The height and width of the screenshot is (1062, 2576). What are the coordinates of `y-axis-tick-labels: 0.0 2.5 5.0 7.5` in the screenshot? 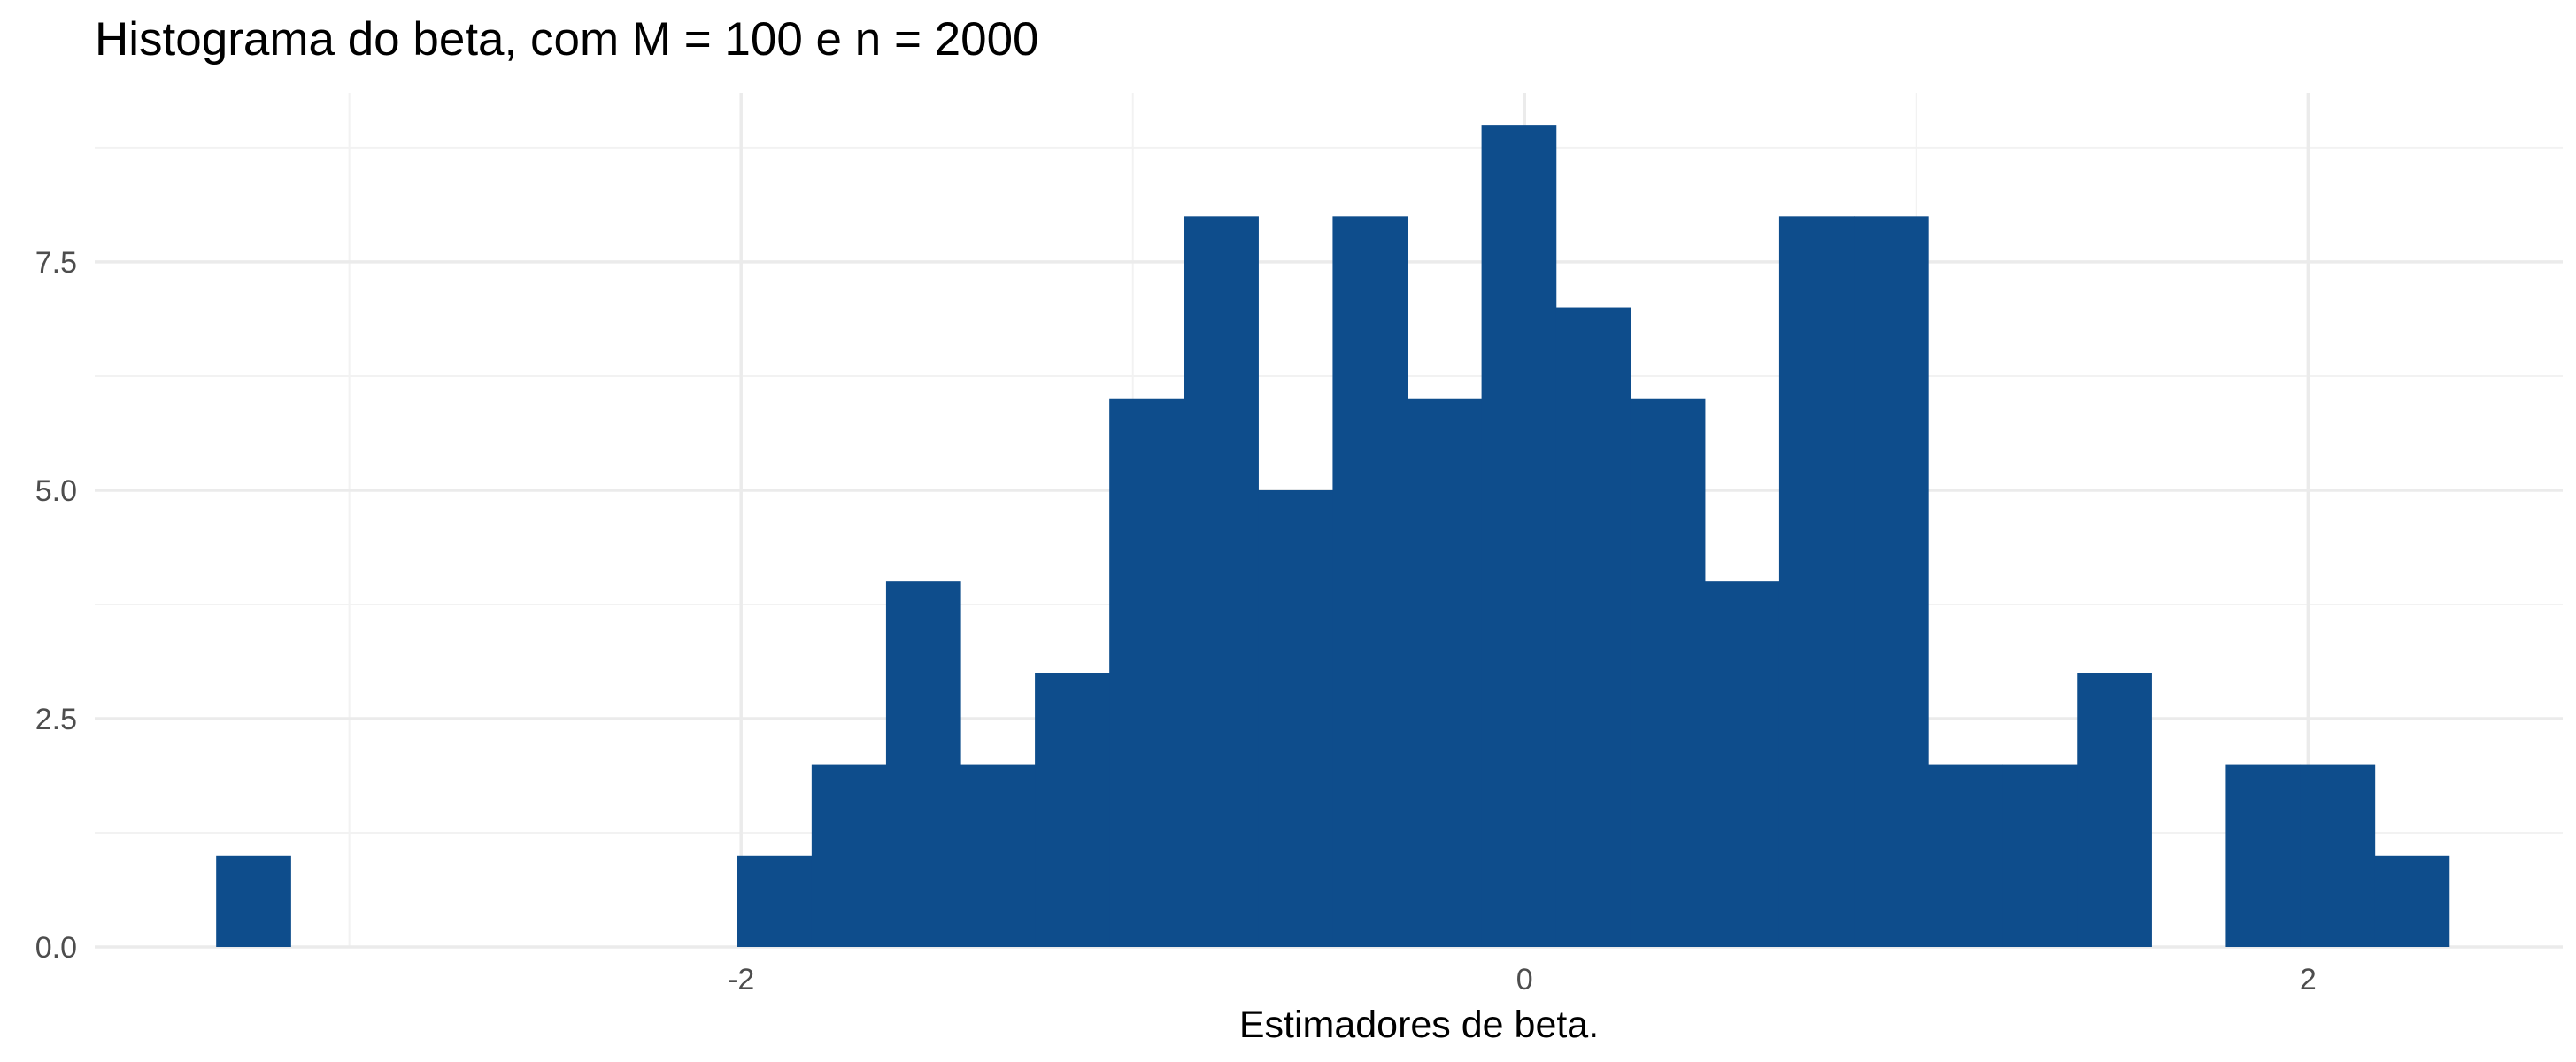 It's located at (56, 605).